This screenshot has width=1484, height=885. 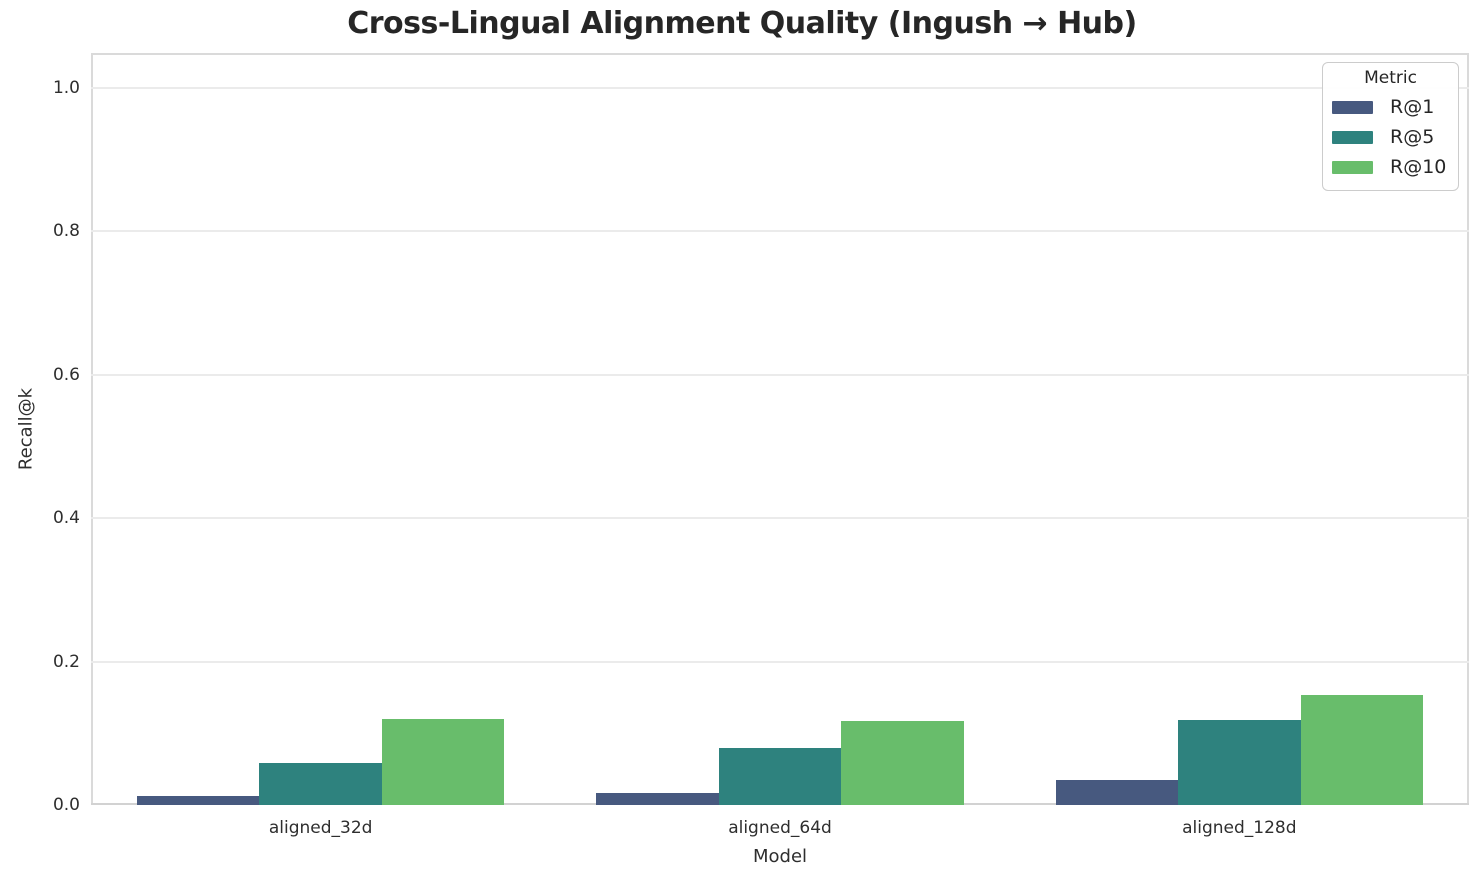 I want to click on y-tick-label: 0.4, so click(x=66, y=518).